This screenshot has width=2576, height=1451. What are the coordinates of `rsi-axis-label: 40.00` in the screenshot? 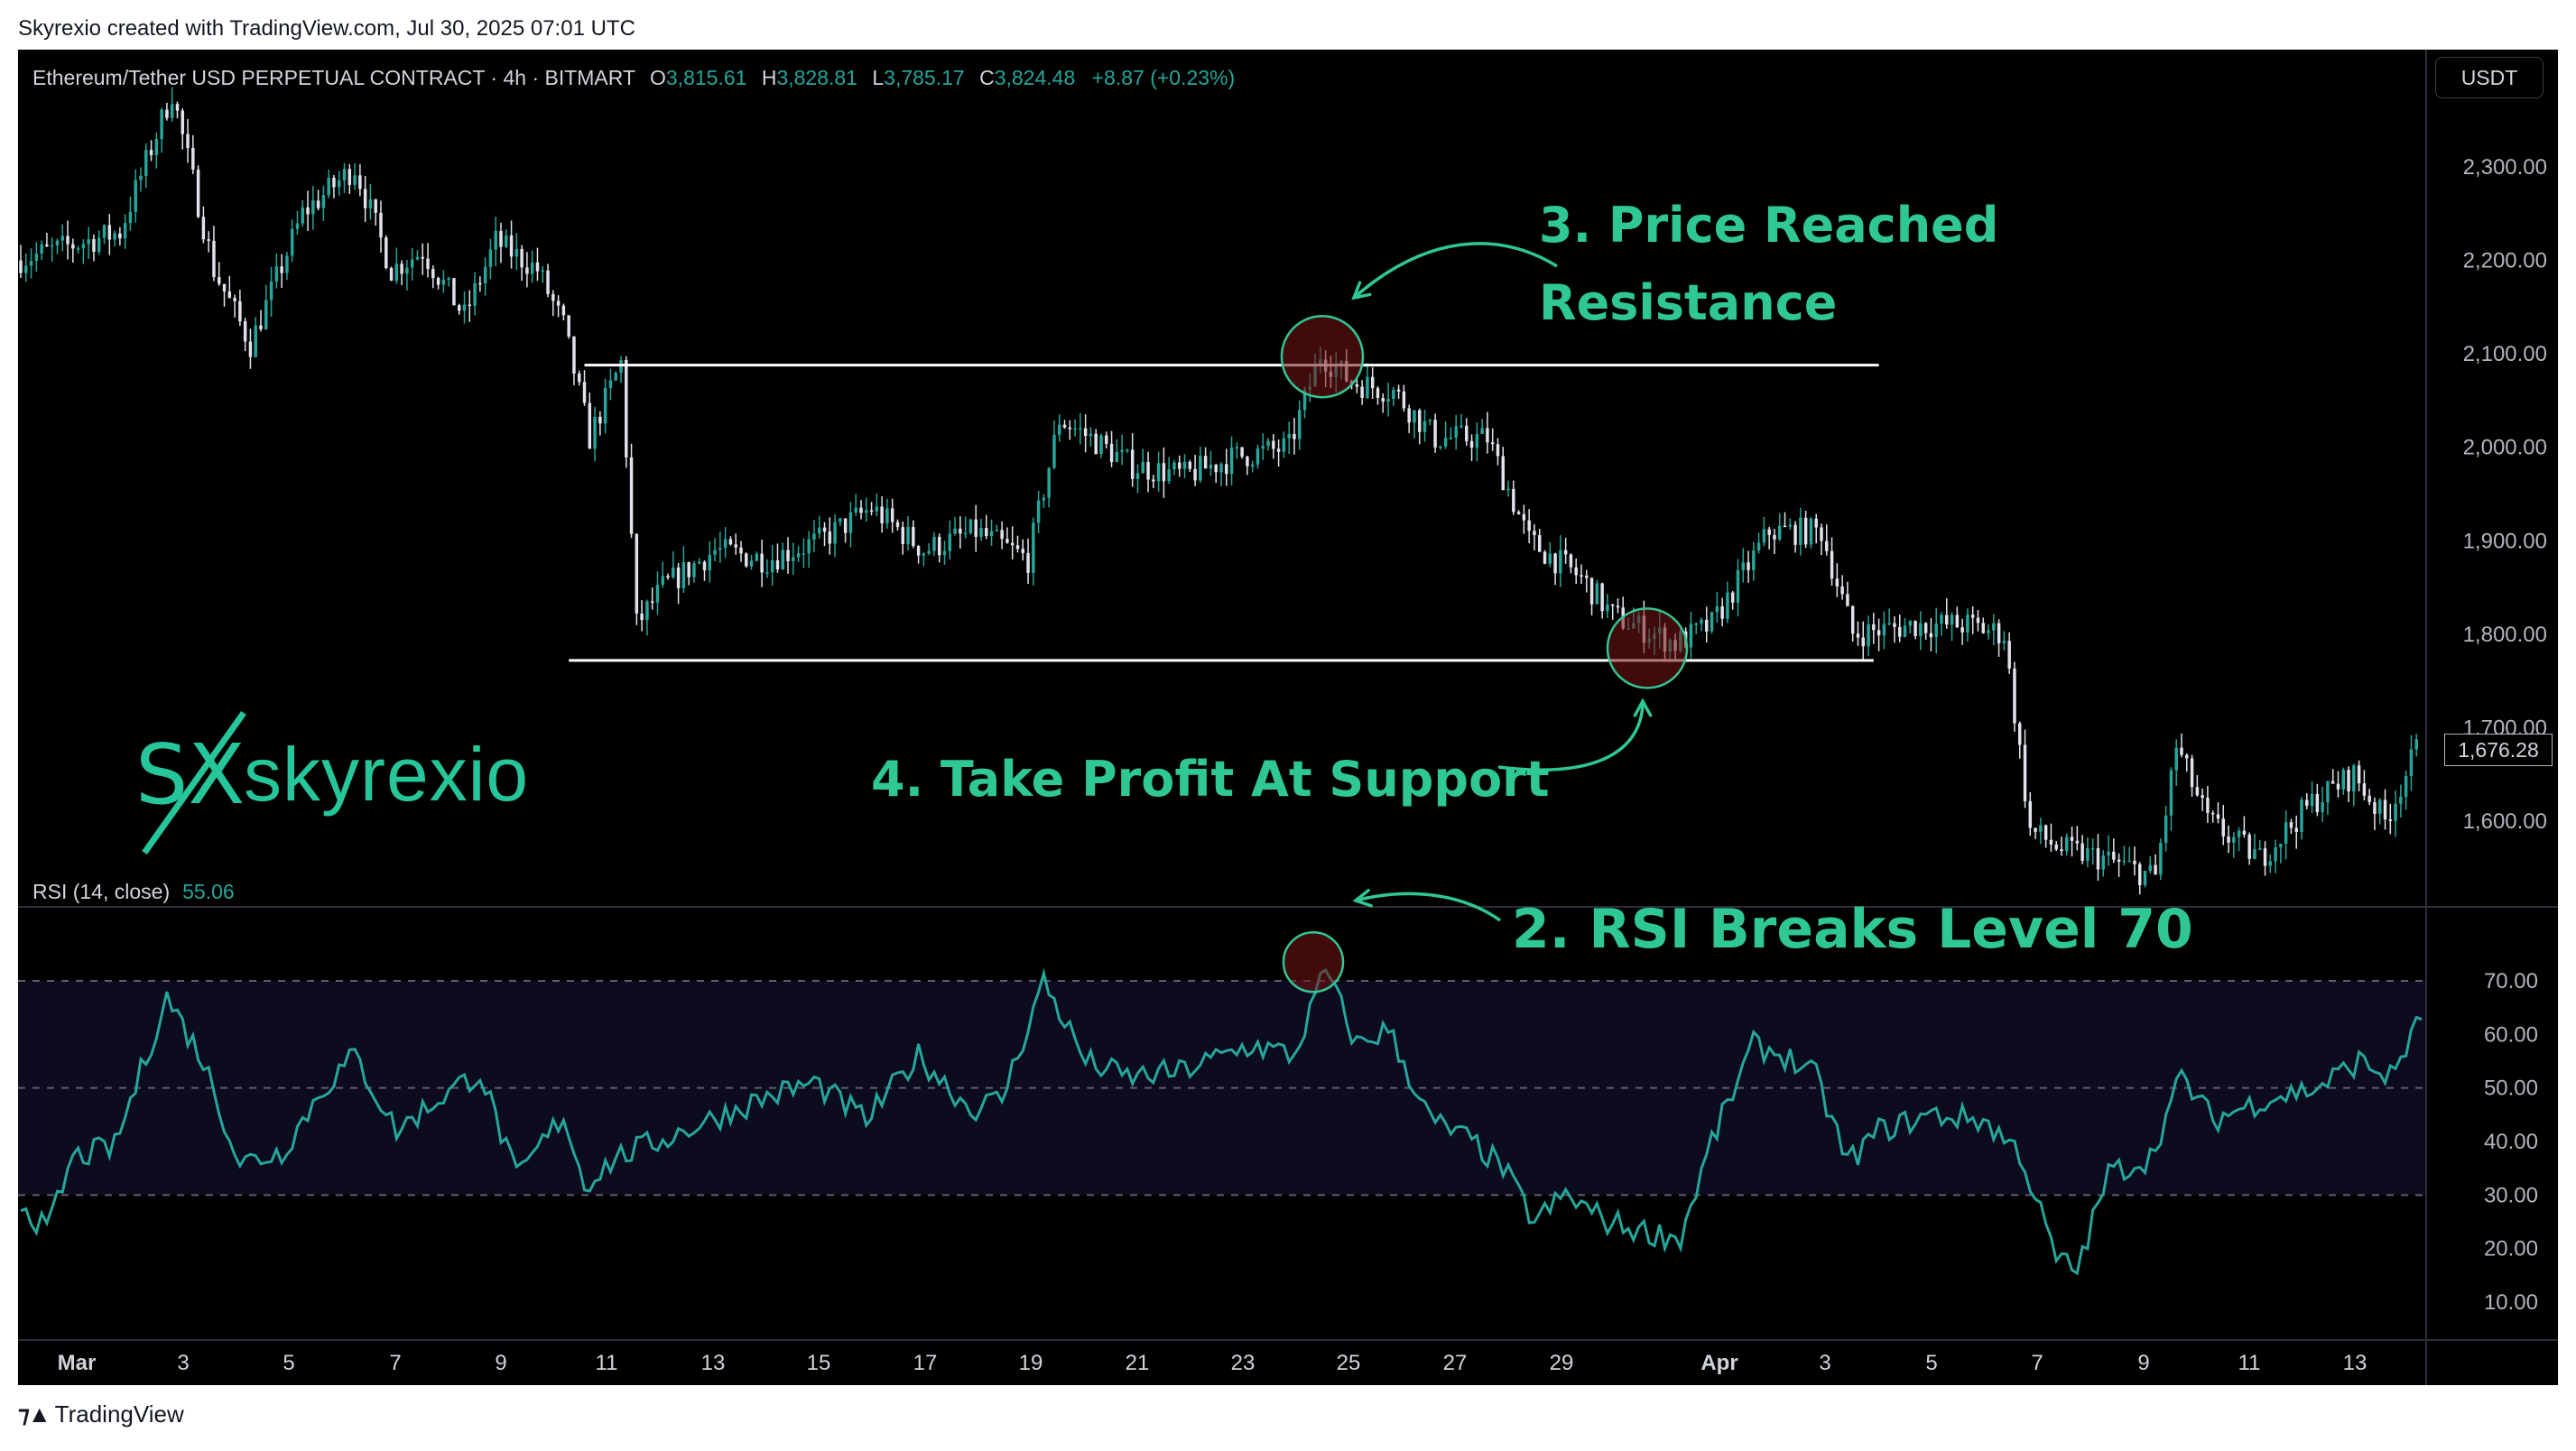 It's located at (2511, 1142).